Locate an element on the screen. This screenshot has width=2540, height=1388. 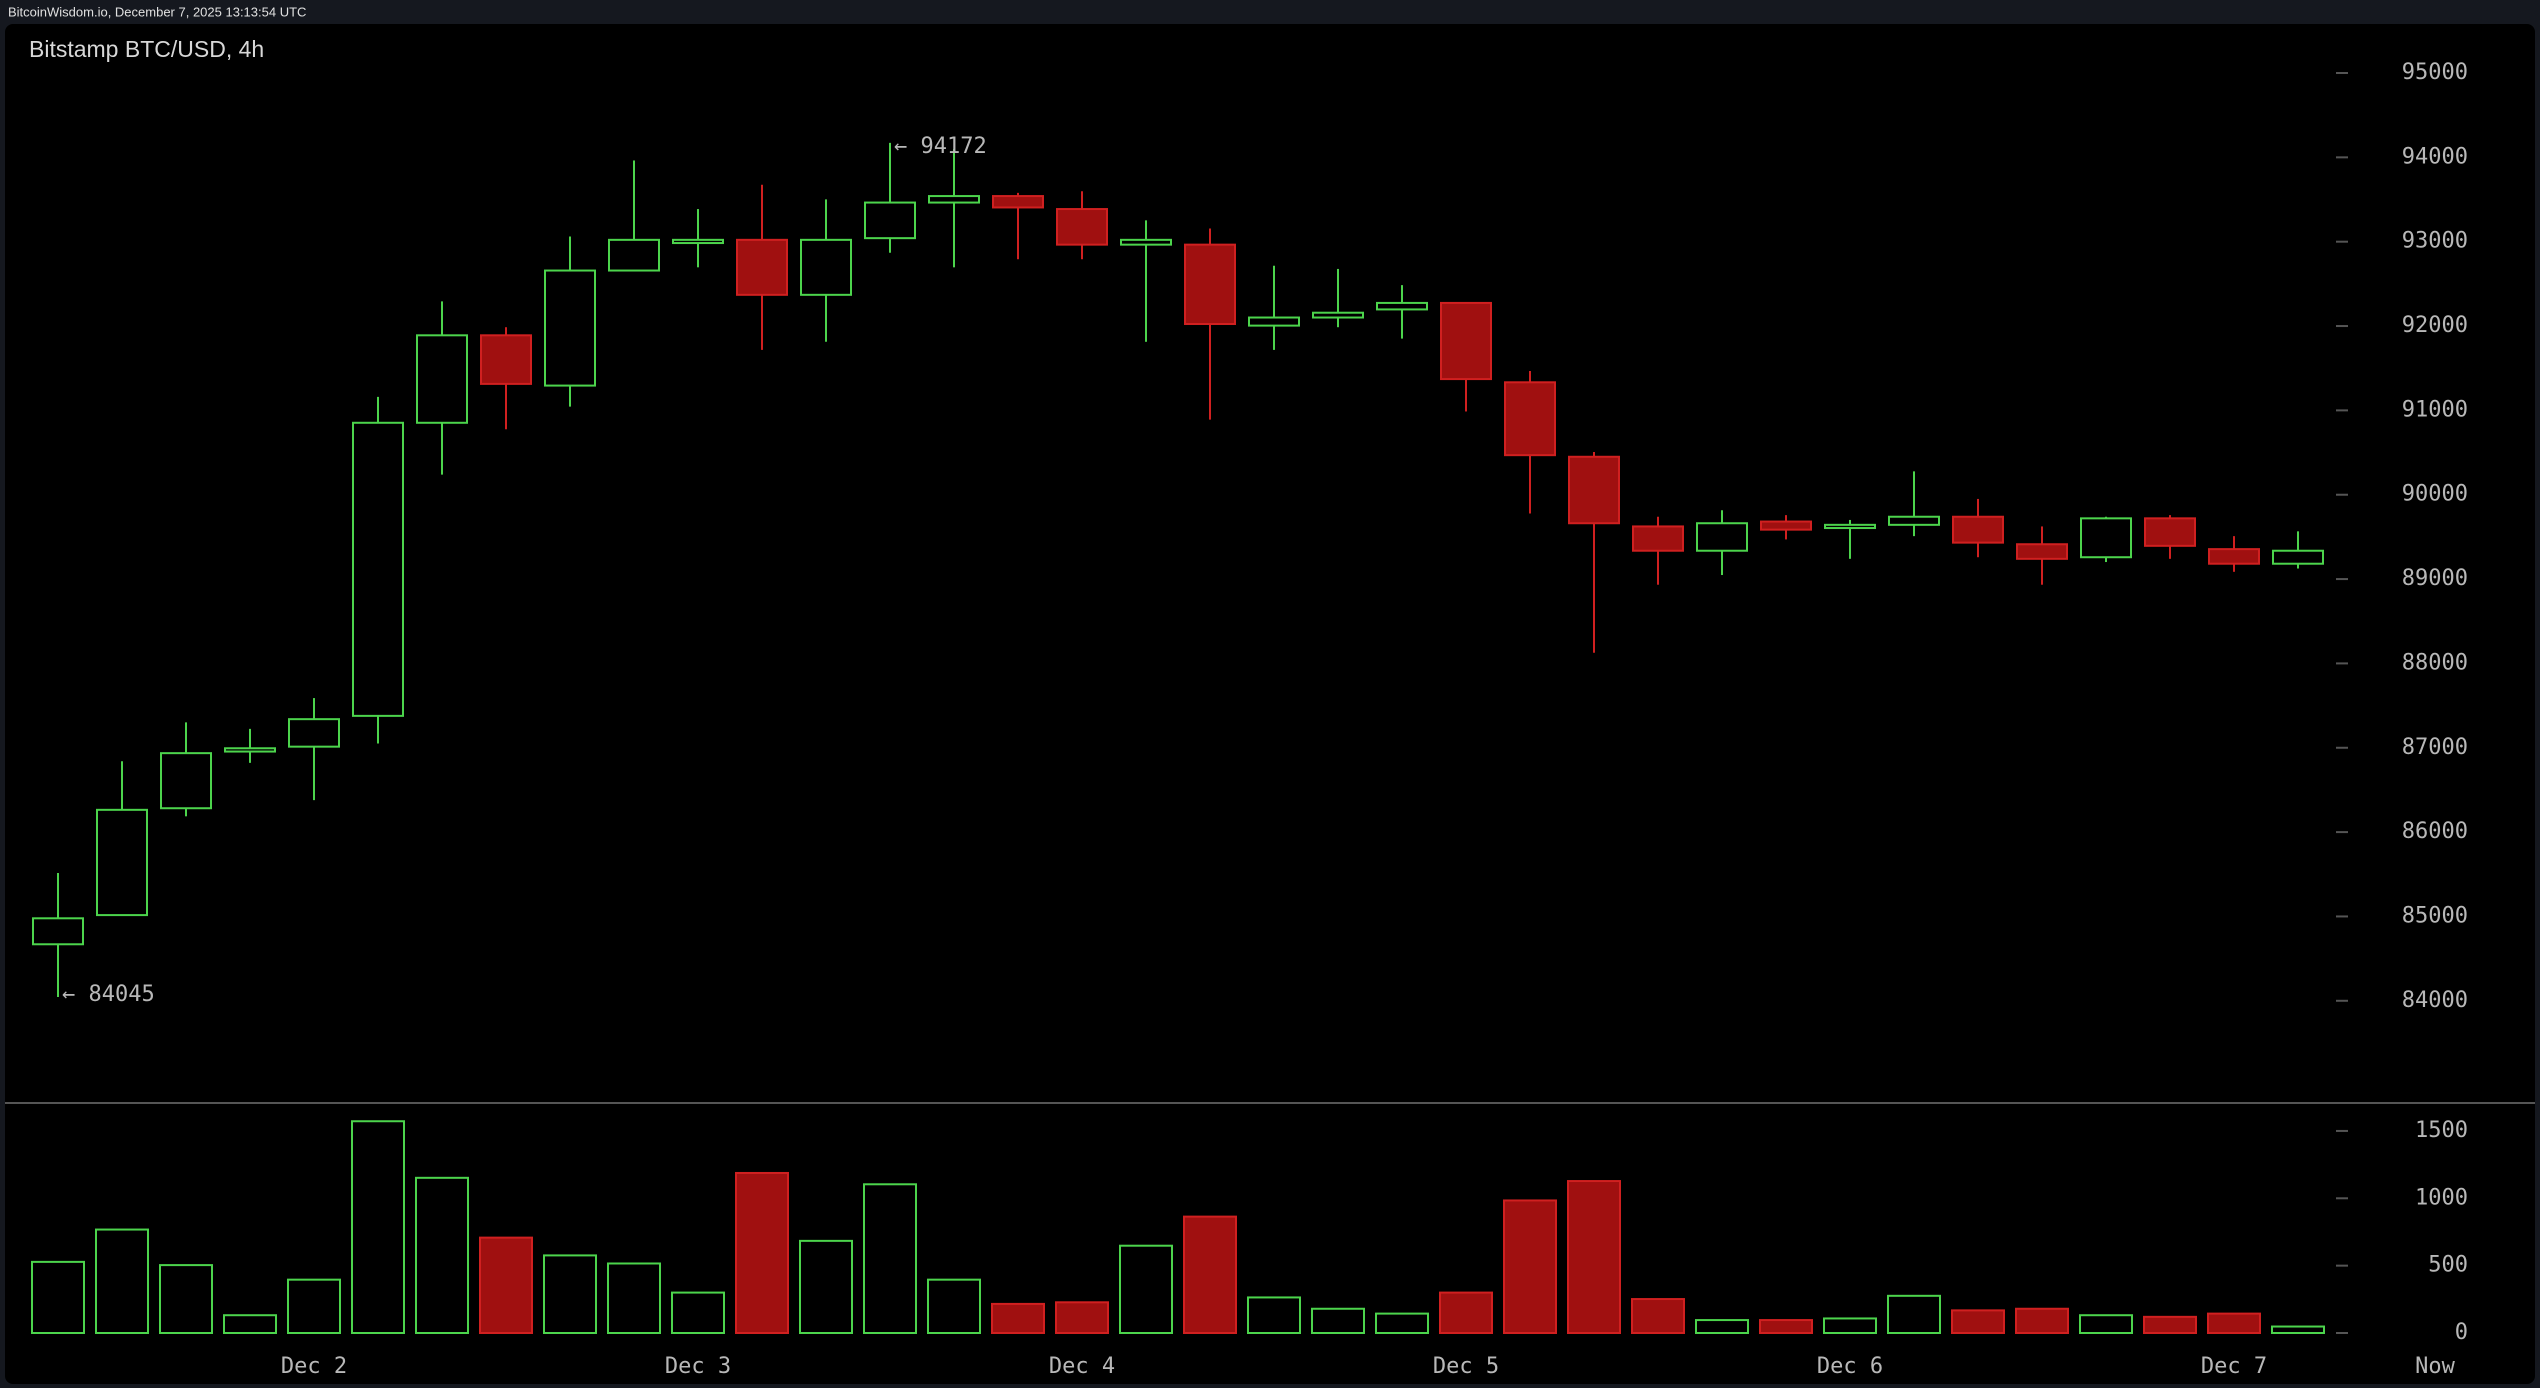
extreme-annotation: ← 84045 is located at coordinates (108, 994).